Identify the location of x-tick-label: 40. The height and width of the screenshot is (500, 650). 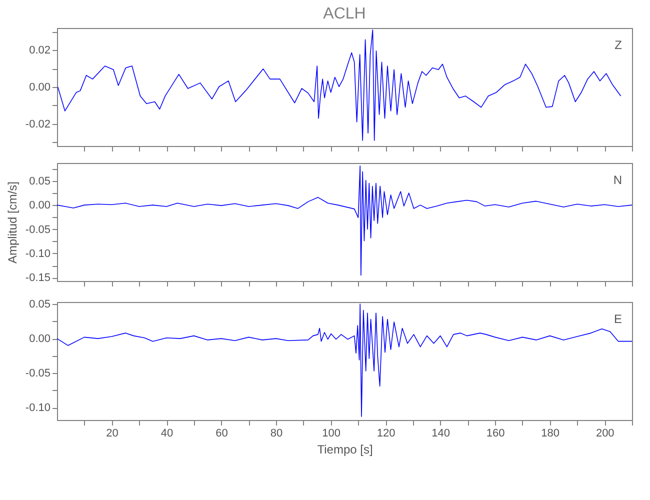
(167, 434).